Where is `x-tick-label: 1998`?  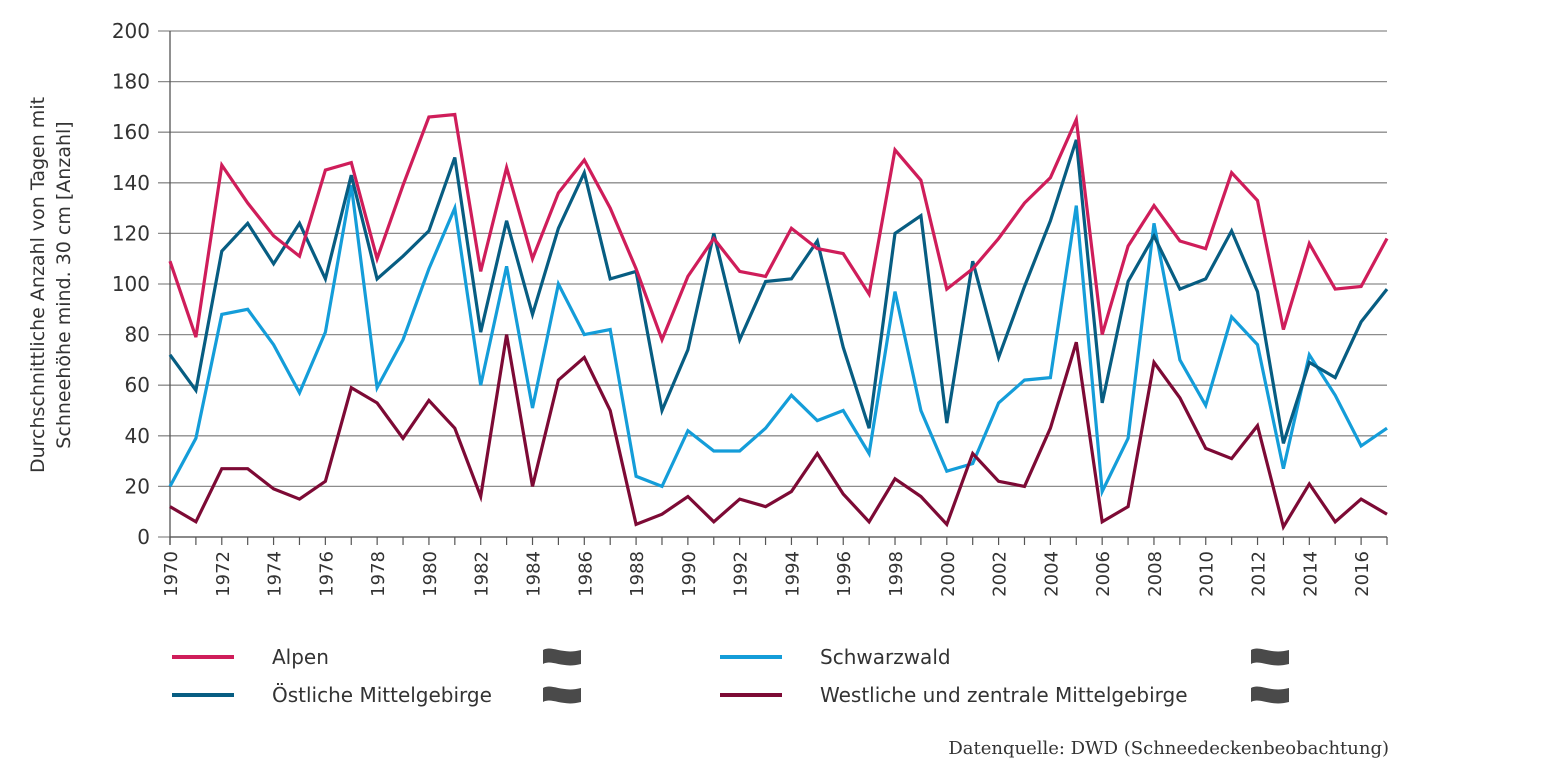 x-tick-label: 1998 is located at coordinates (896, 574).